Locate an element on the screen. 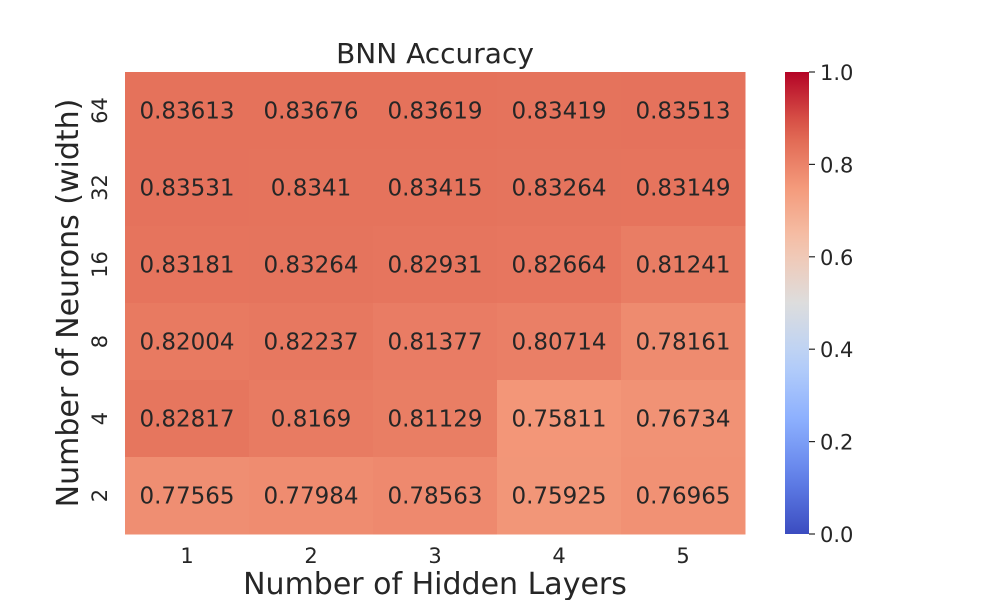  cell-value-label: 0.78161 is located at coordinates (682, 343).